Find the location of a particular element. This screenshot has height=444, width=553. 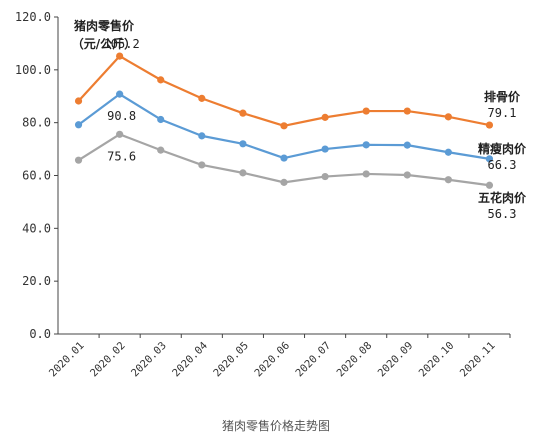

y-tick-label: 20.0 is located at coordinates (36, 281).